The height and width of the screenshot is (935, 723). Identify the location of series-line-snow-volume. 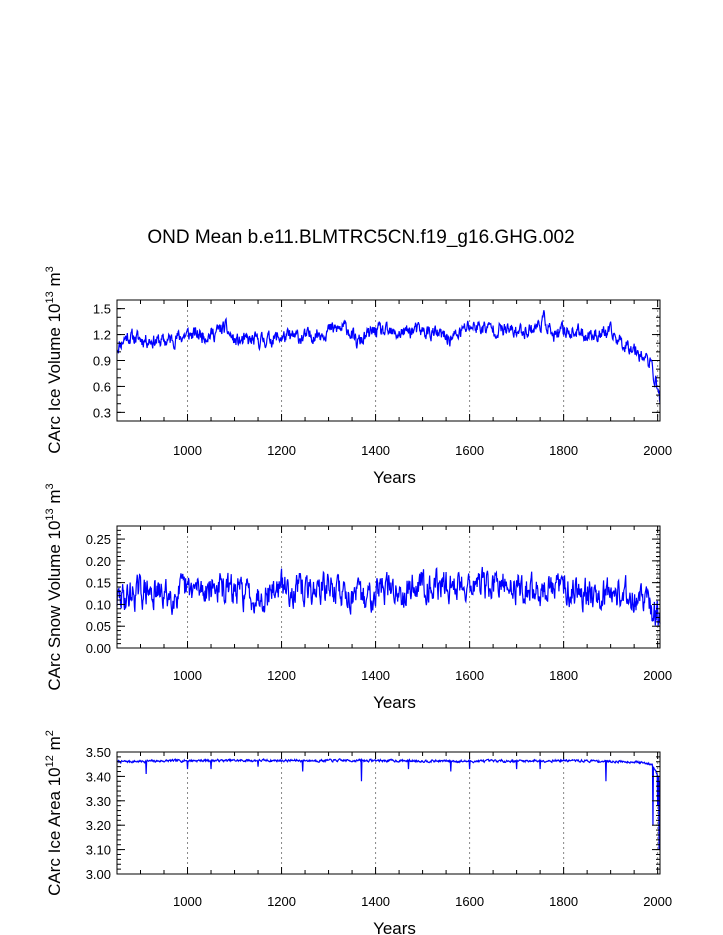
(388, 596).